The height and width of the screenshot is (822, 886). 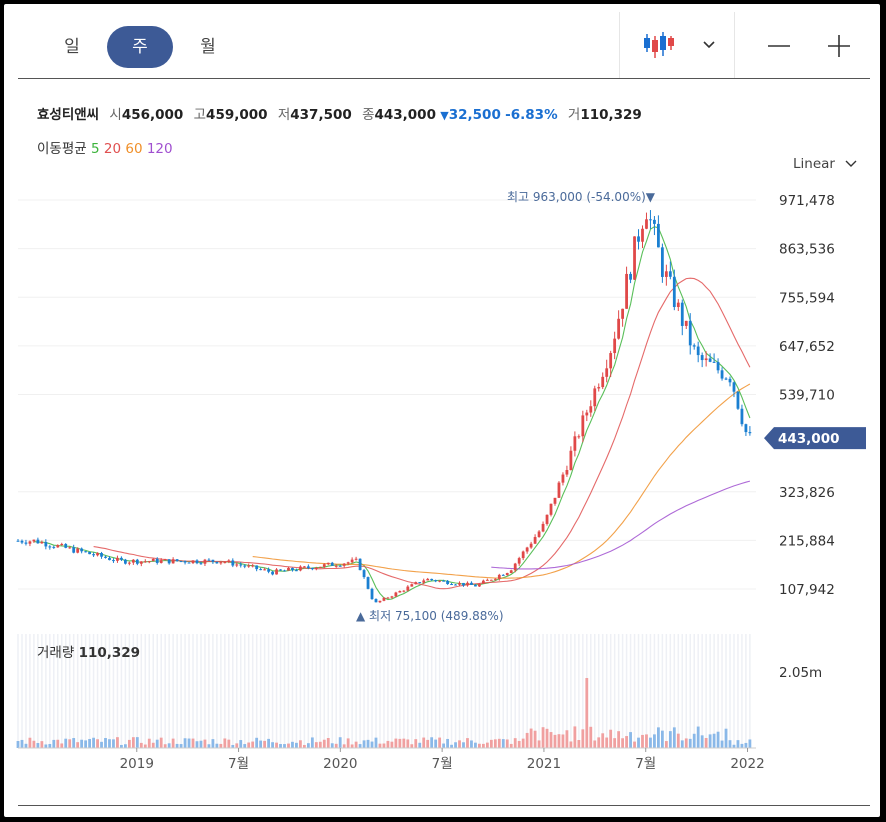 What do you see at coordinates (807, 201) in the screenshot?
I see `y-tick-label: 971,478` at bounding box center [807, 201].